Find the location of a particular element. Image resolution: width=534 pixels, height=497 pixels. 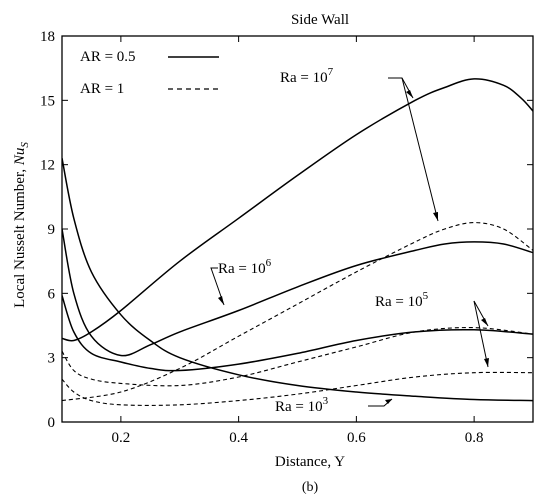

y-axis-label: Local Nusselt Number, NuS is located at coordinates (21, 225).